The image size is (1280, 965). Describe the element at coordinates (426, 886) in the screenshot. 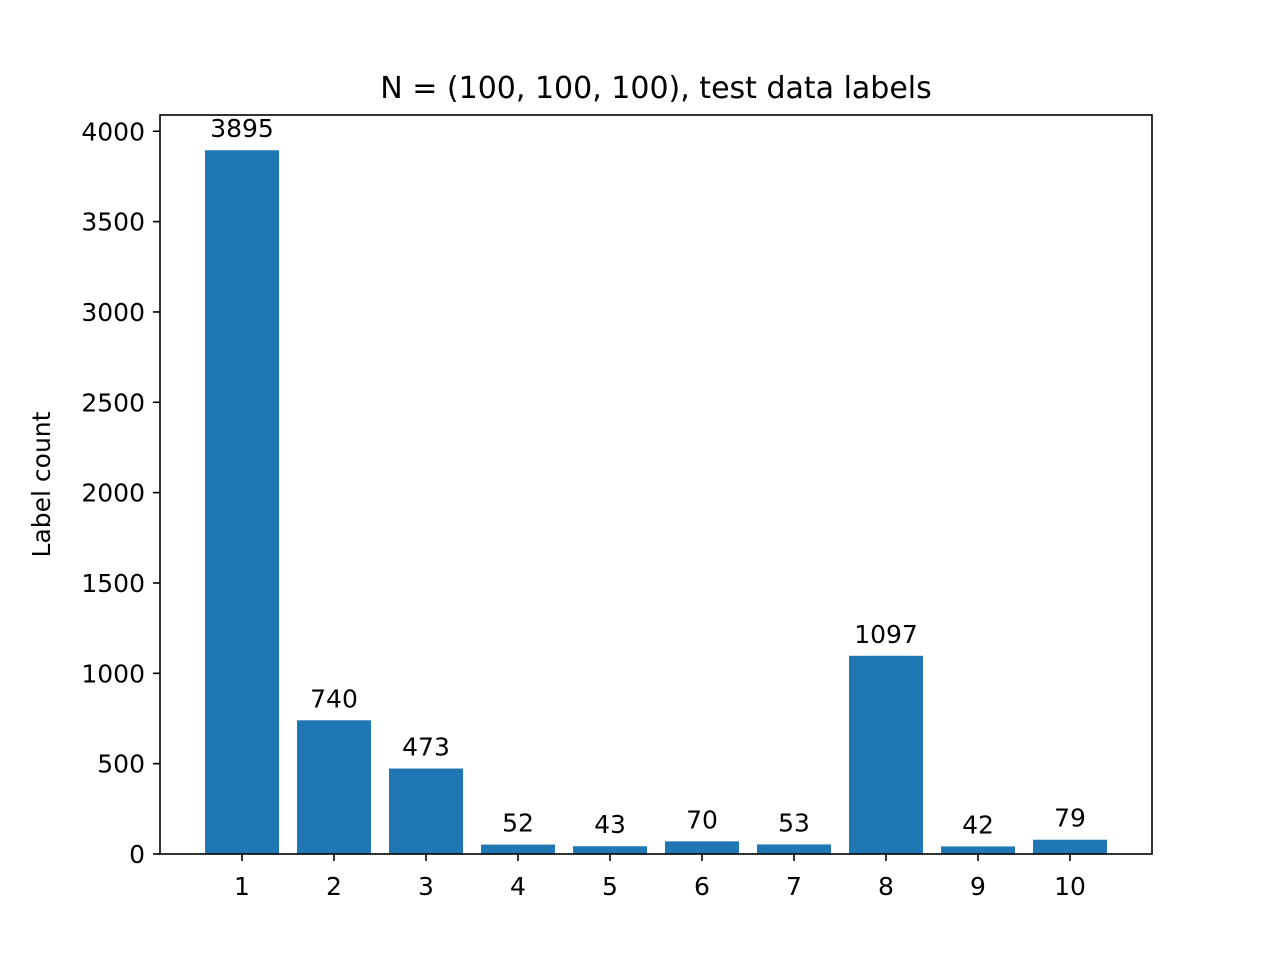

I see `x-tick-label-3: 3` at that location.